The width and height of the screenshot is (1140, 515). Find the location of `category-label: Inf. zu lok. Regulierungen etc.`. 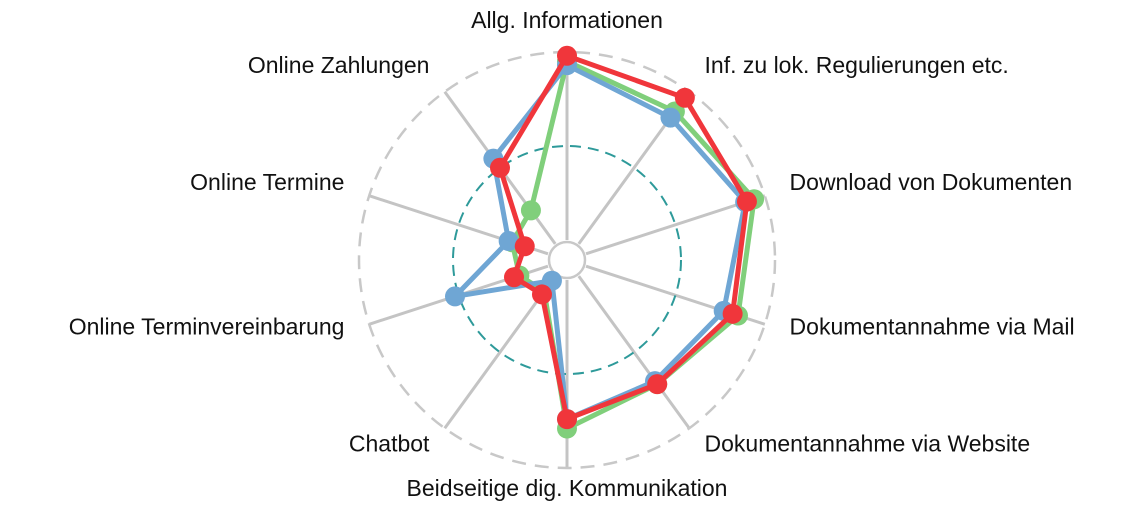

category-label: Inf. zu lok. Regulierungen etc. is located at coordinates (857, 65).